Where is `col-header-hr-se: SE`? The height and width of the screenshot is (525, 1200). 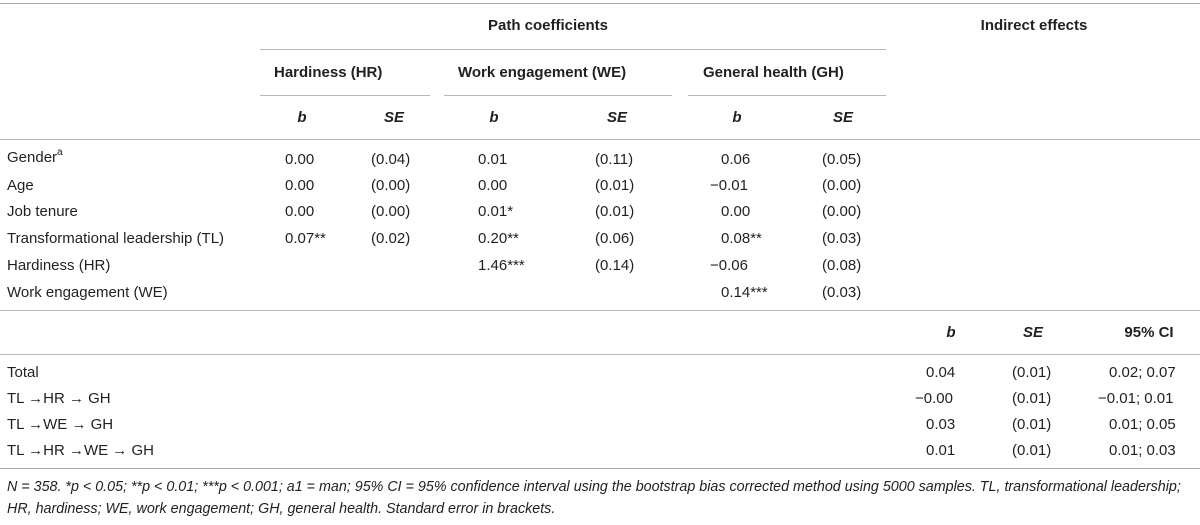
col-header-hr-se: SE is located at coordinates (394, 117).